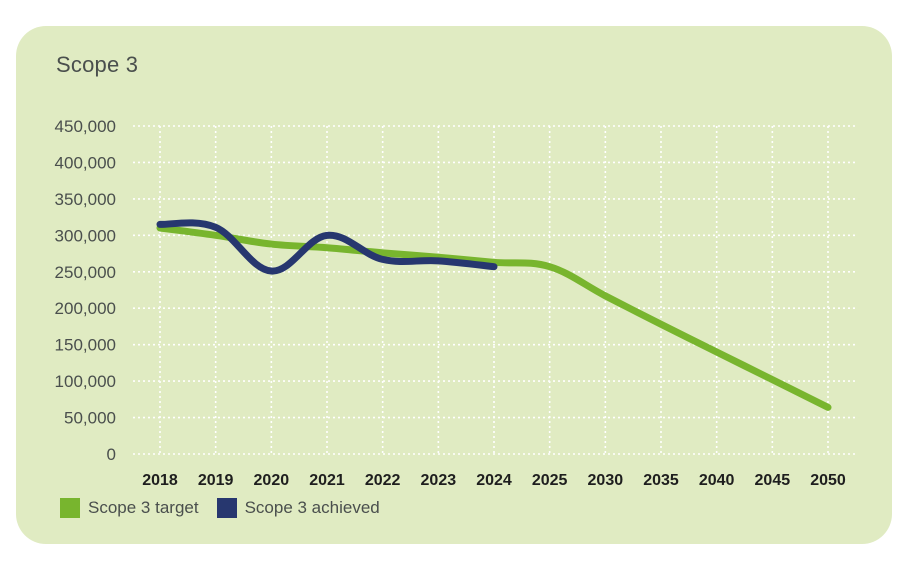 This screenshot has width=911, height=574. What do you see at coordinates (85, 126) in the screenshot?
I see `y-tick-label: 450,000` at bounding box center [85, 126].